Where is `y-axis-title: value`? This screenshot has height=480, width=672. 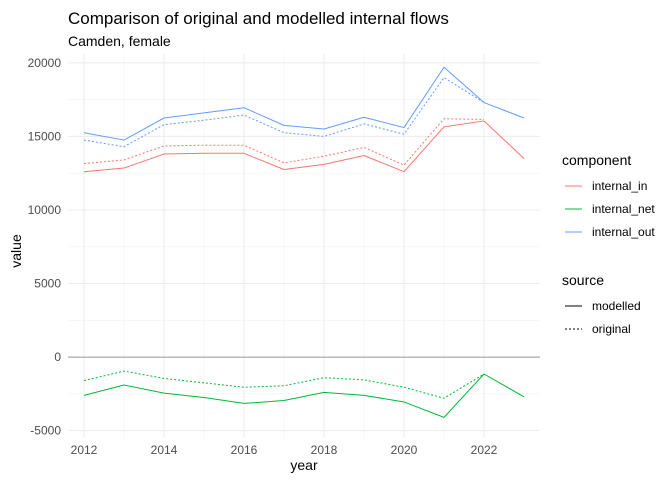
y-axis-title: value is located at coordinates (16, 251).